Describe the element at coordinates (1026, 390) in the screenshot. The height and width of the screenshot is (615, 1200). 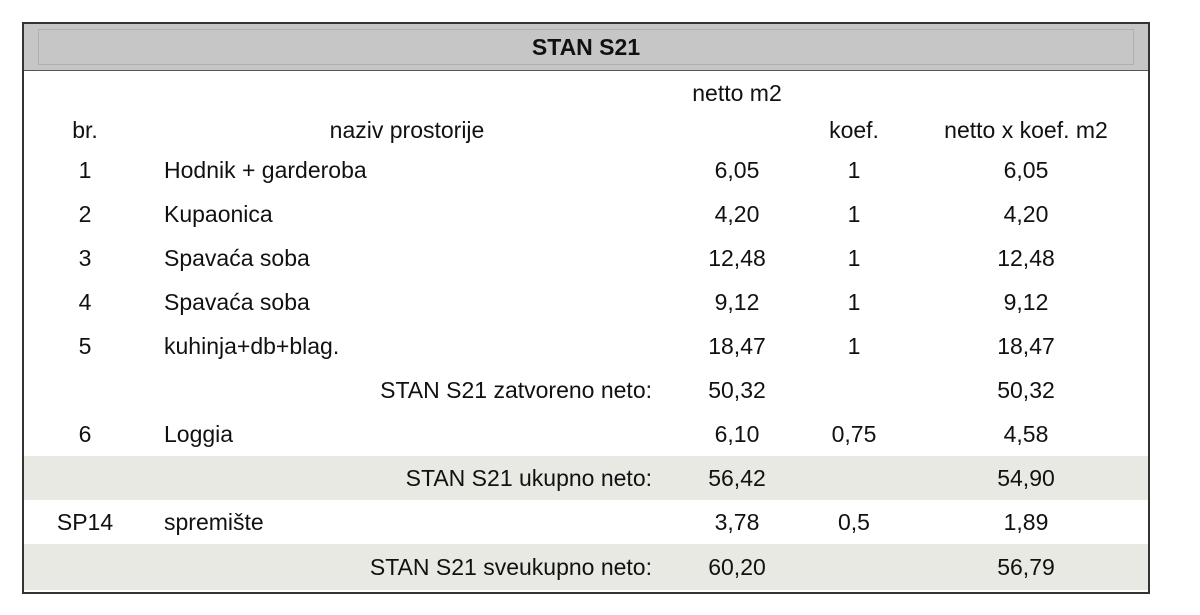
I see `weighted-area: 50,32` at that location.